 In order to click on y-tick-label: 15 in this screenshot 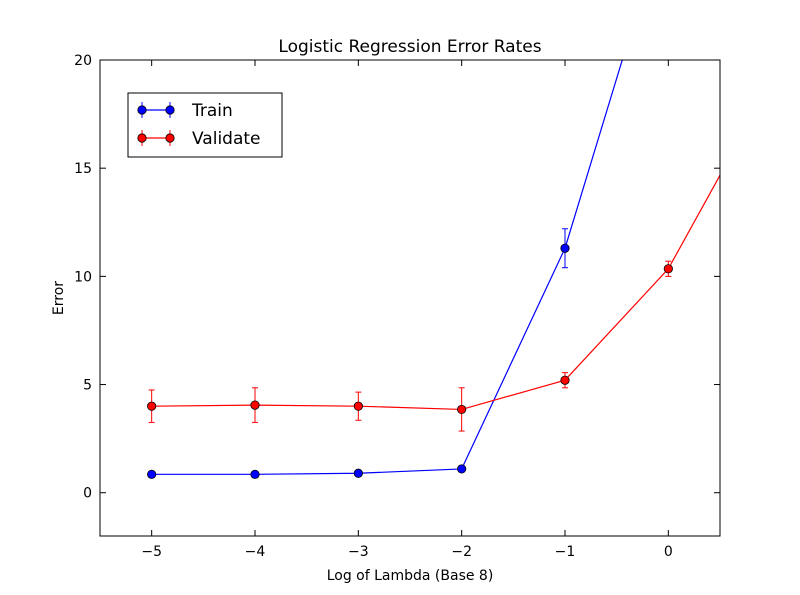, I will do `click(83, 169)`.